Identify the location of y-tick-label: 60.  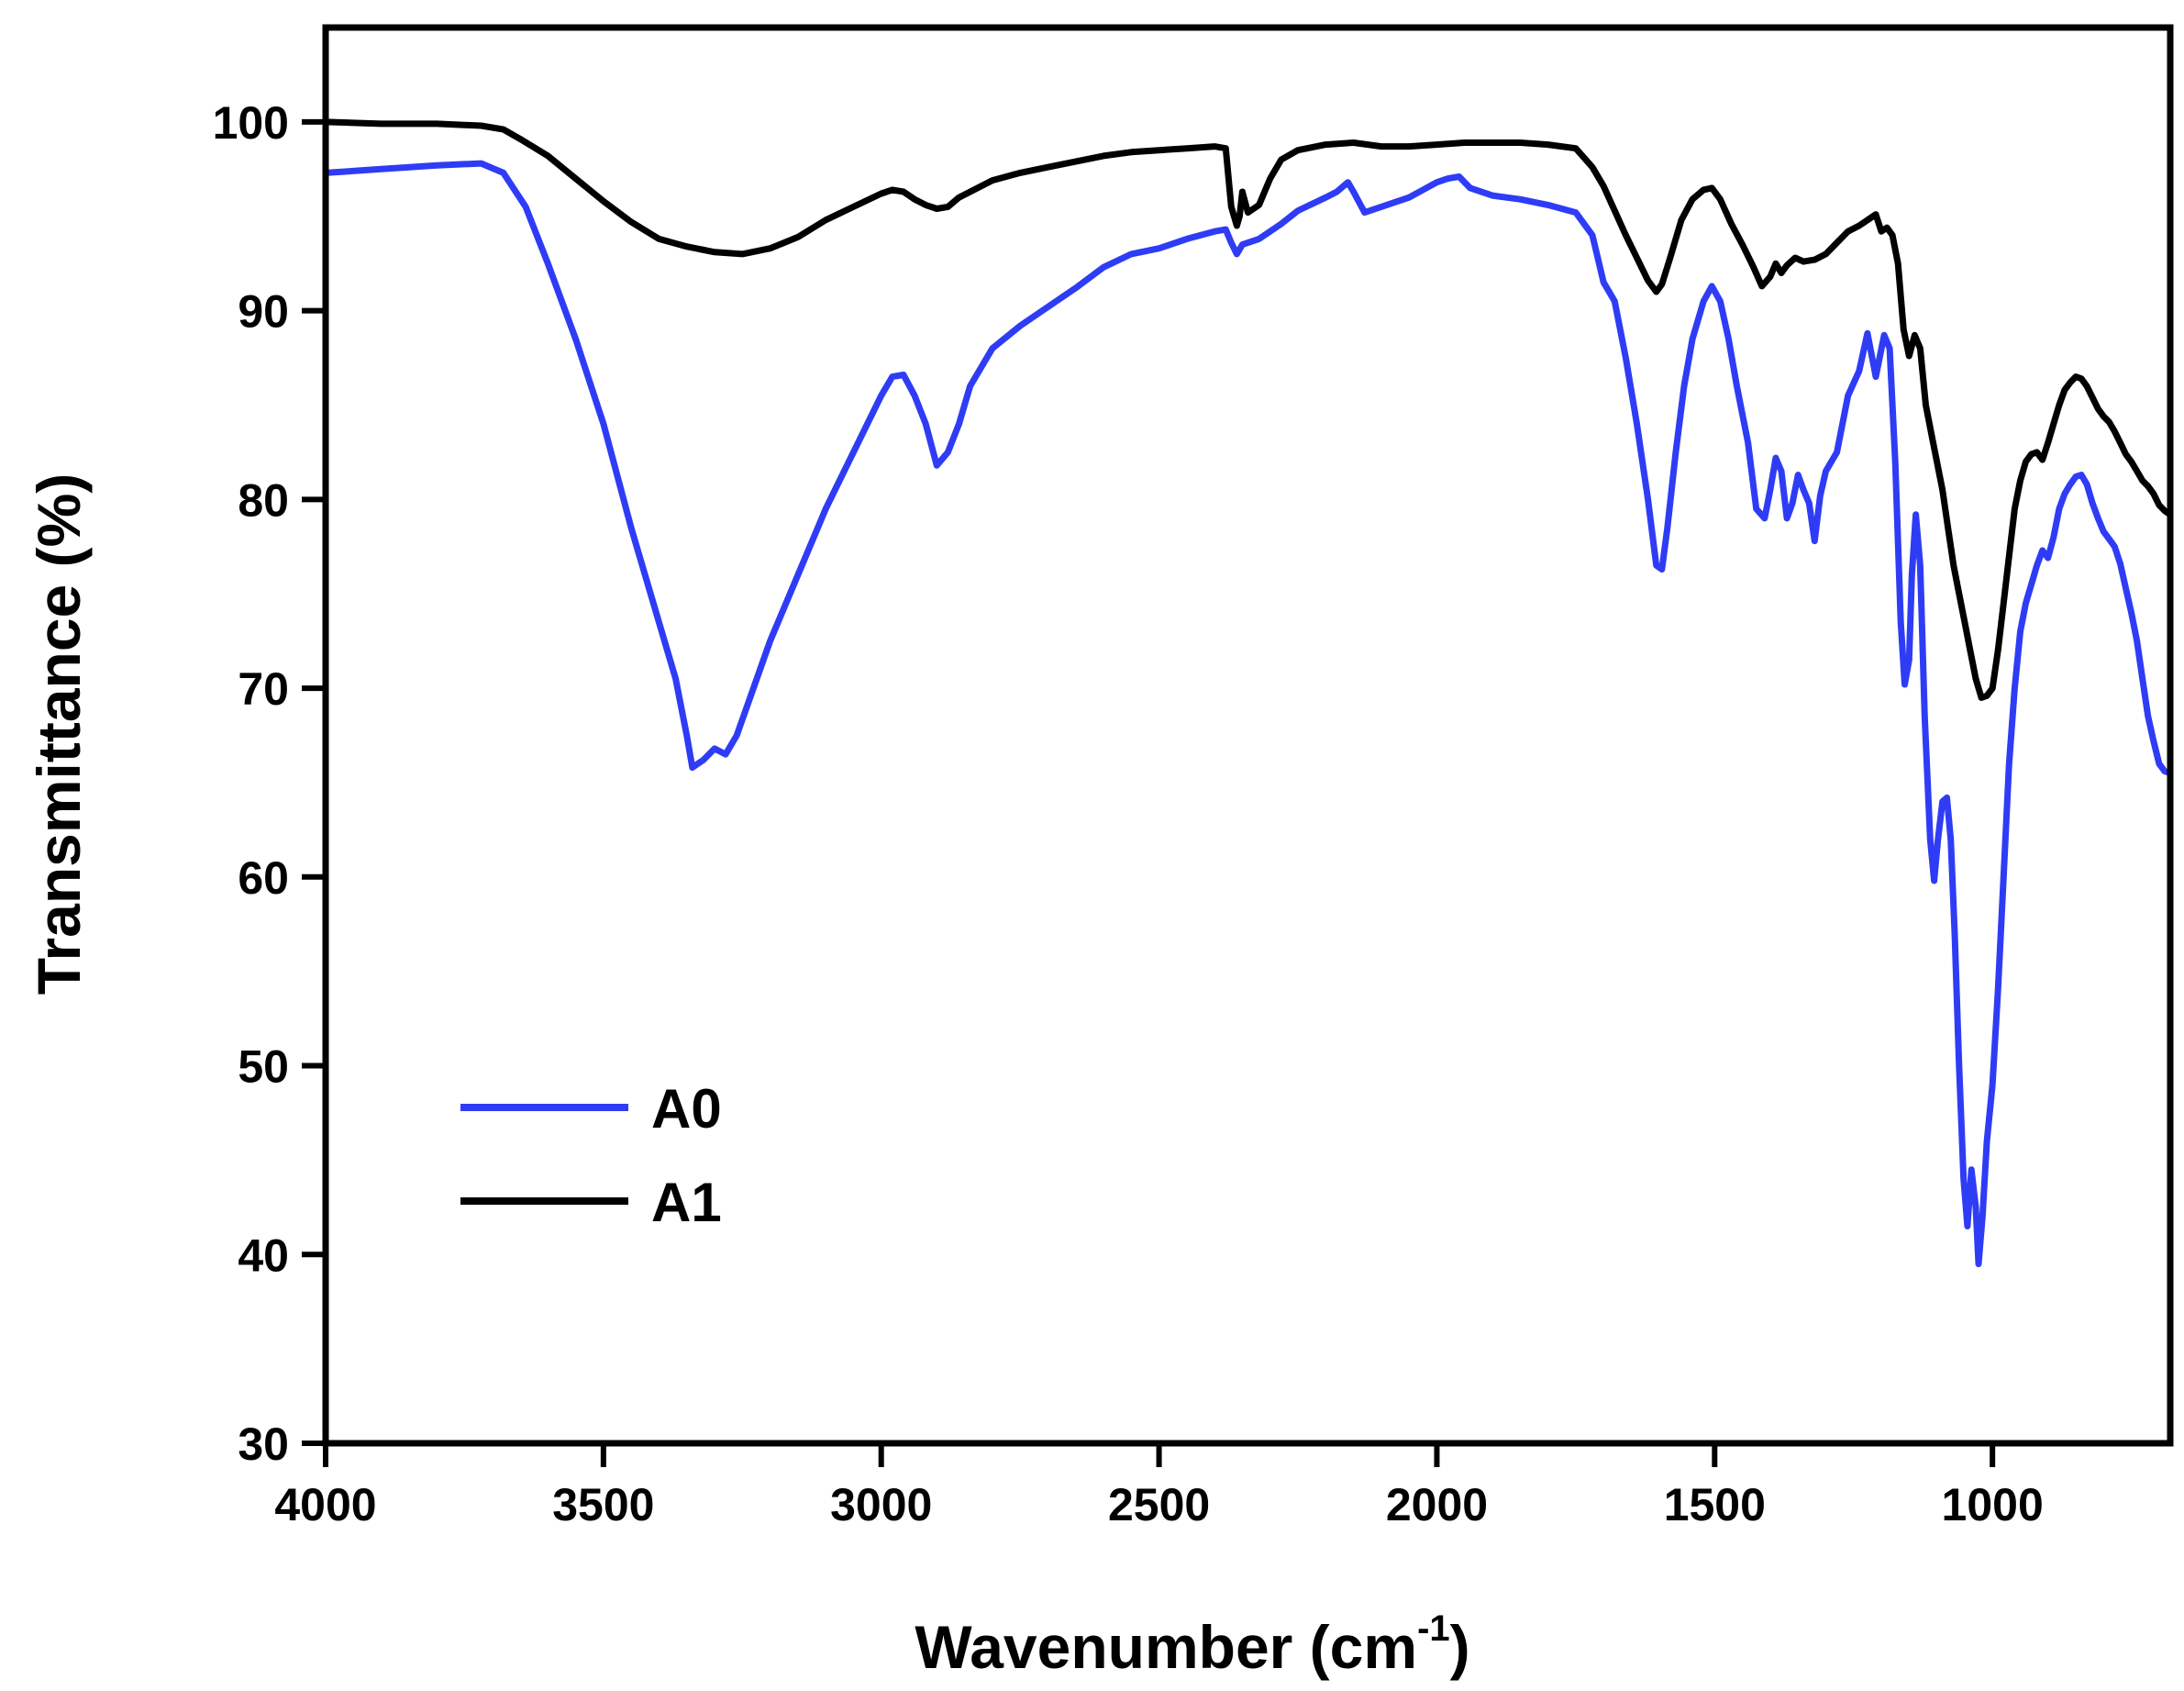
(263, 878).